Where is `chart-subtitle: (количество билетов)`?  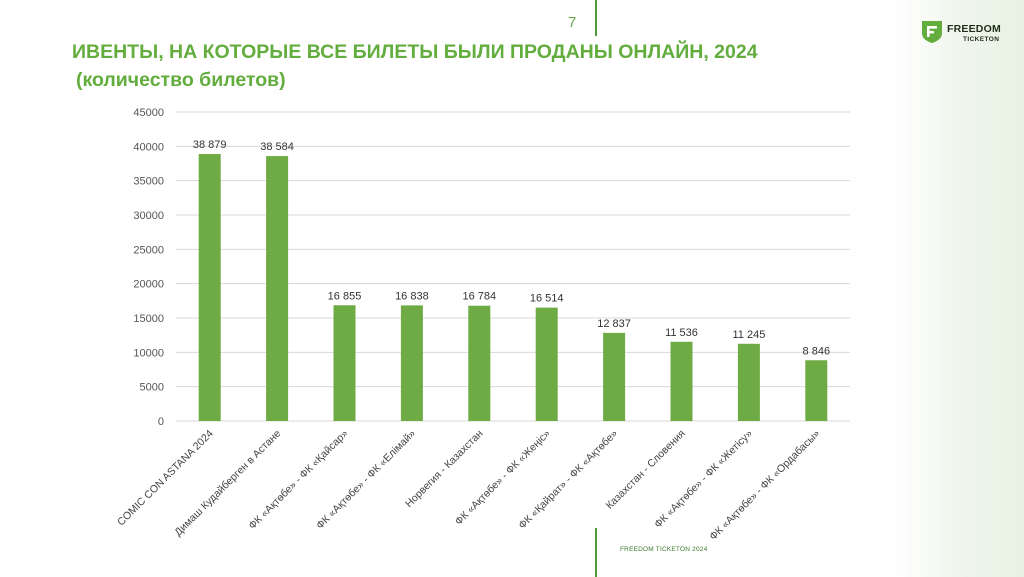 chart-subtitle: (количество билетов) is located at coordinates (181, 80).